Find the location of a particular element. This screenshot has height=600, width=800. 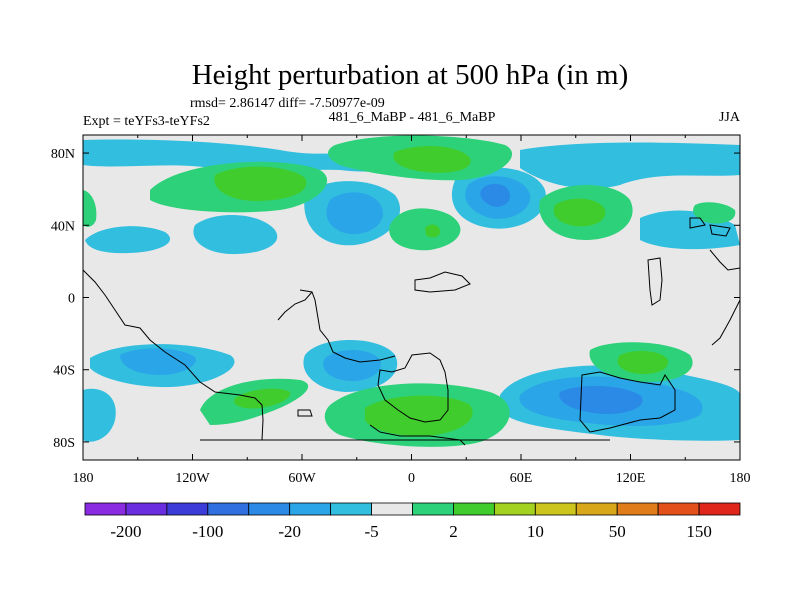

blob-north-east-small is located at coordinates (714, 213).